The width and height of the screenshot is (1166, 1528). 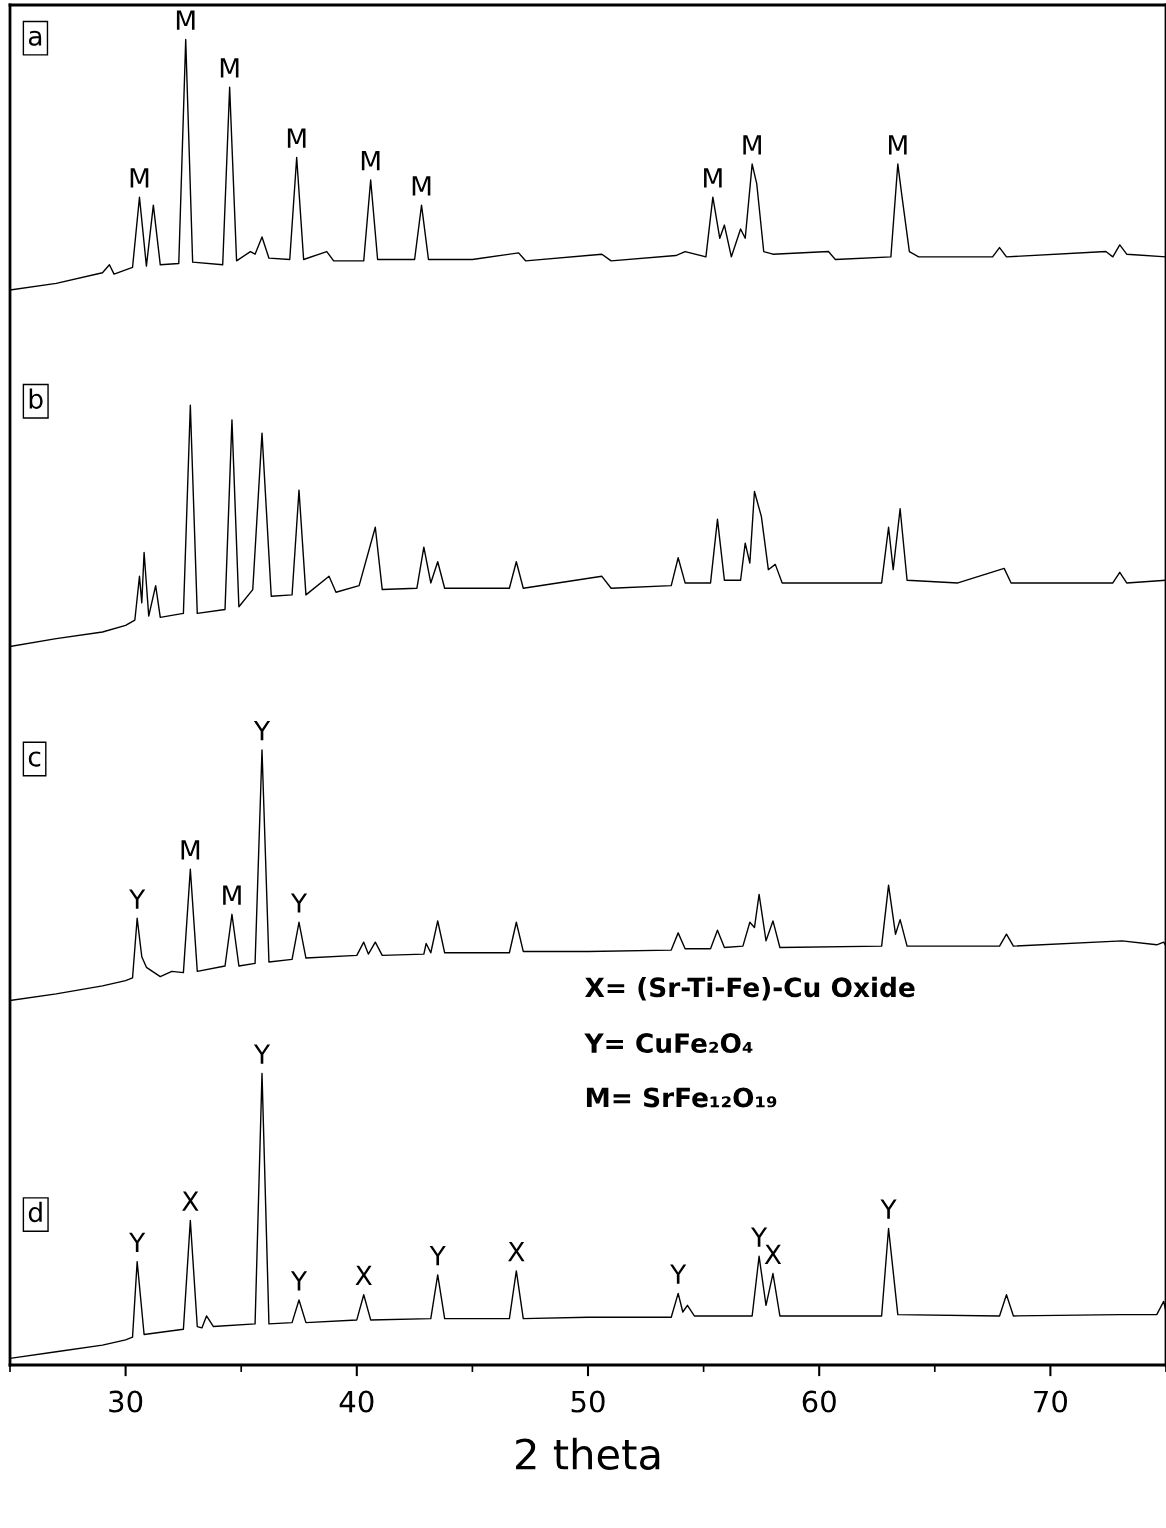 What do you see at coordinates (1051, 1401) in the screenshot?
I see `x-tick-label: 70` at bounding box center [1051, 1401].